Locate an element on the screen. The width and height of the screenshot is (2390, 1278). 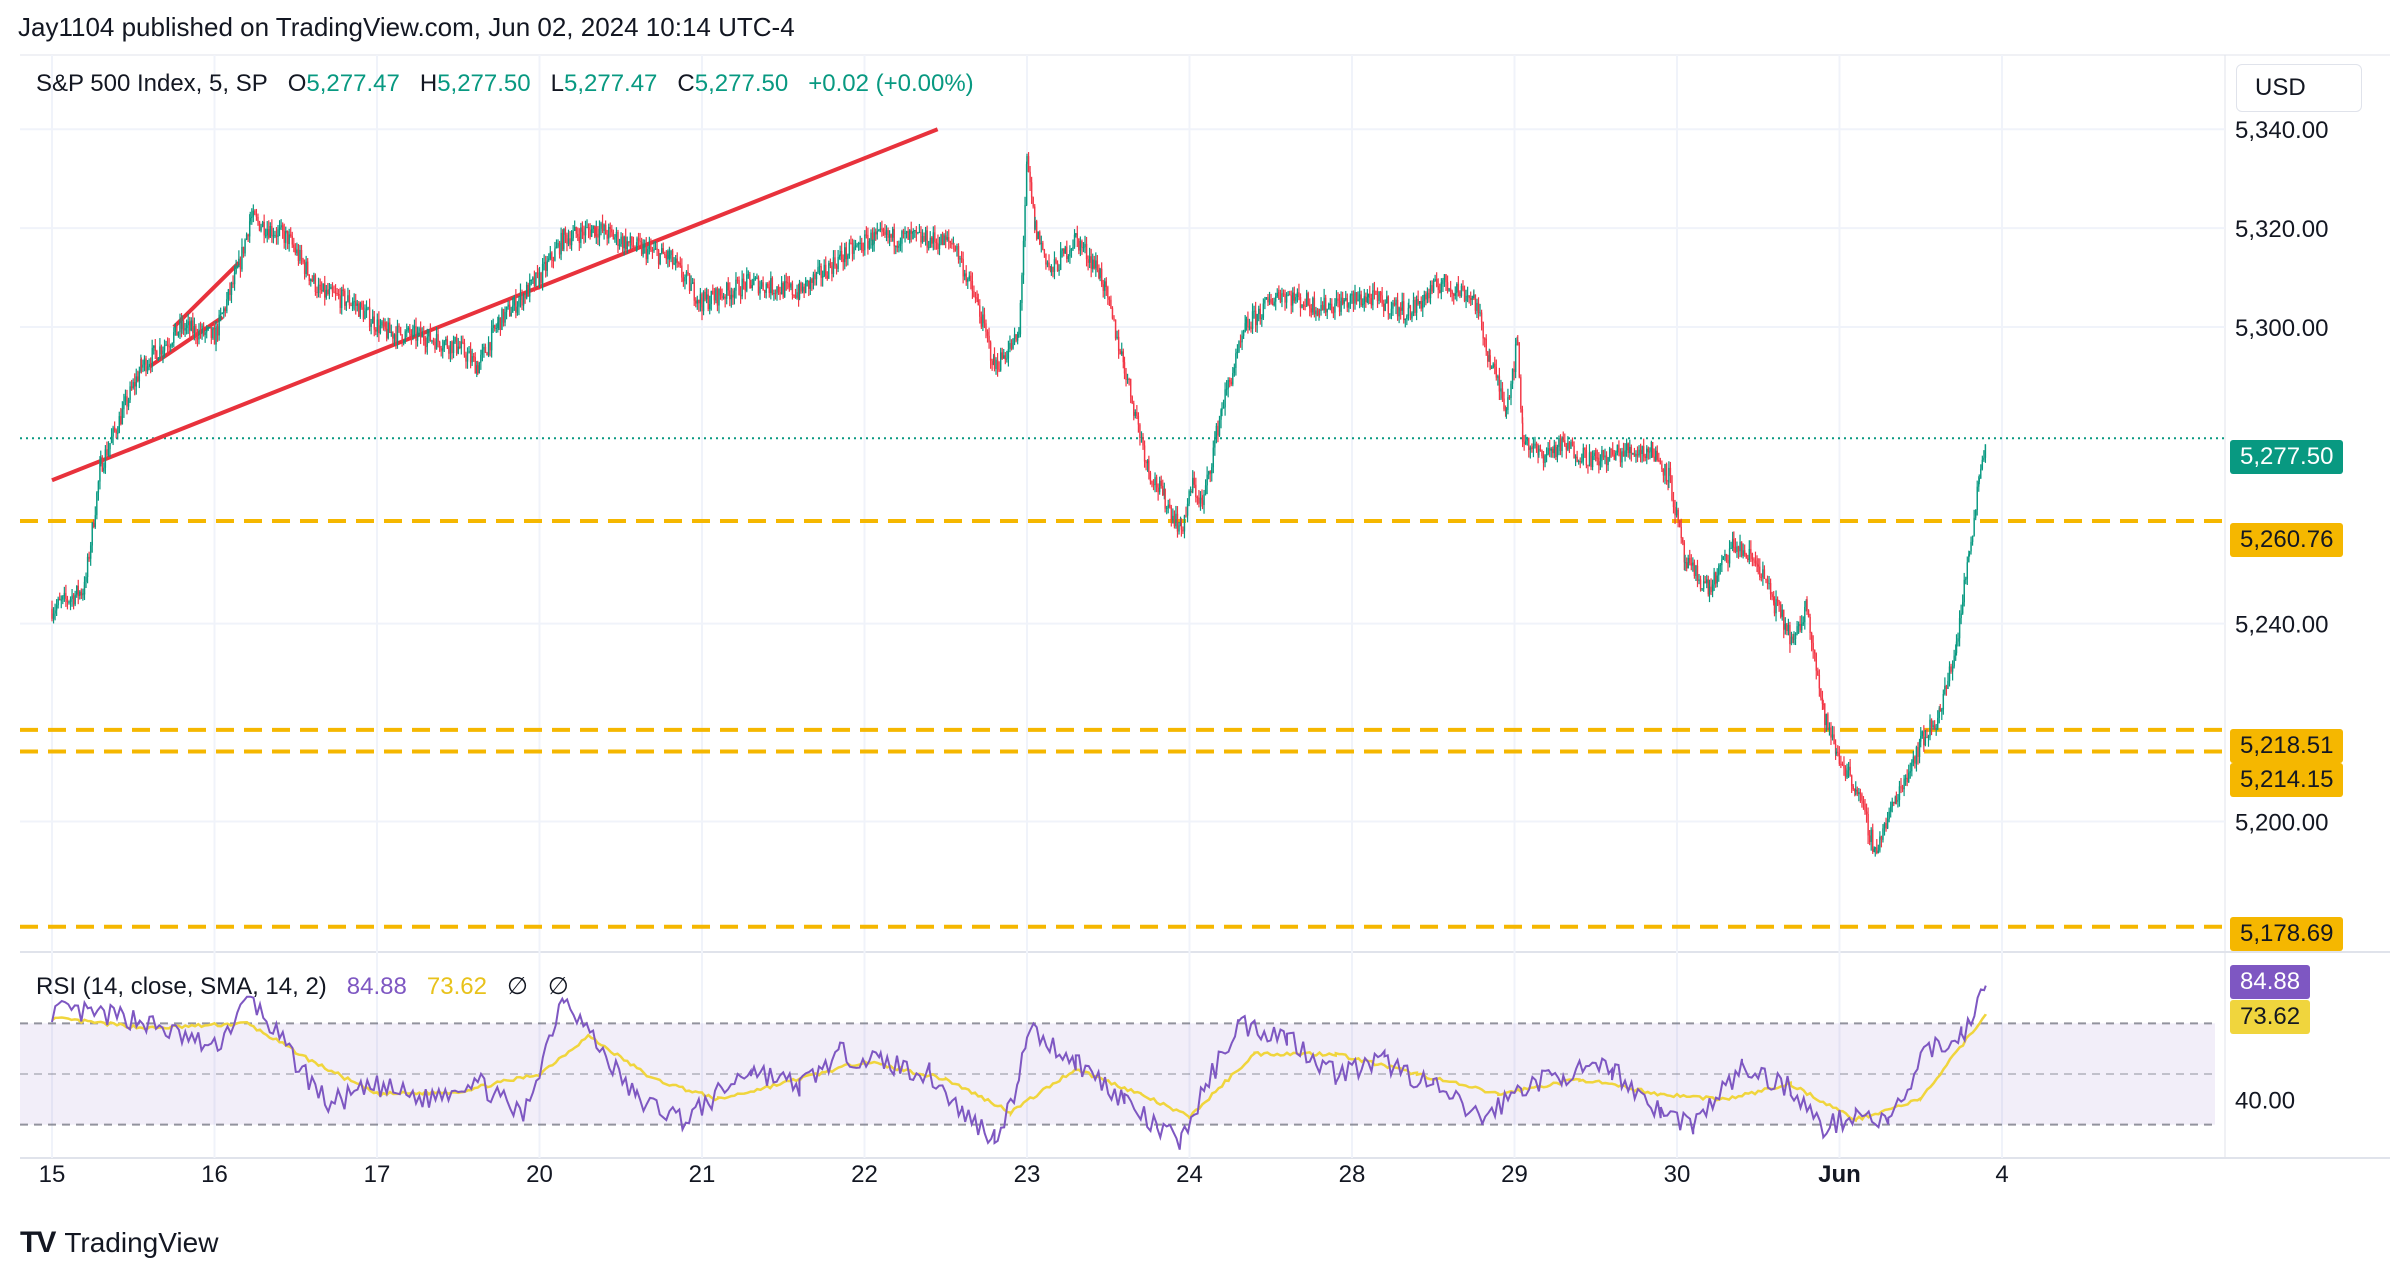
brand: TV TradingView is located at coordinates (119, 1243).